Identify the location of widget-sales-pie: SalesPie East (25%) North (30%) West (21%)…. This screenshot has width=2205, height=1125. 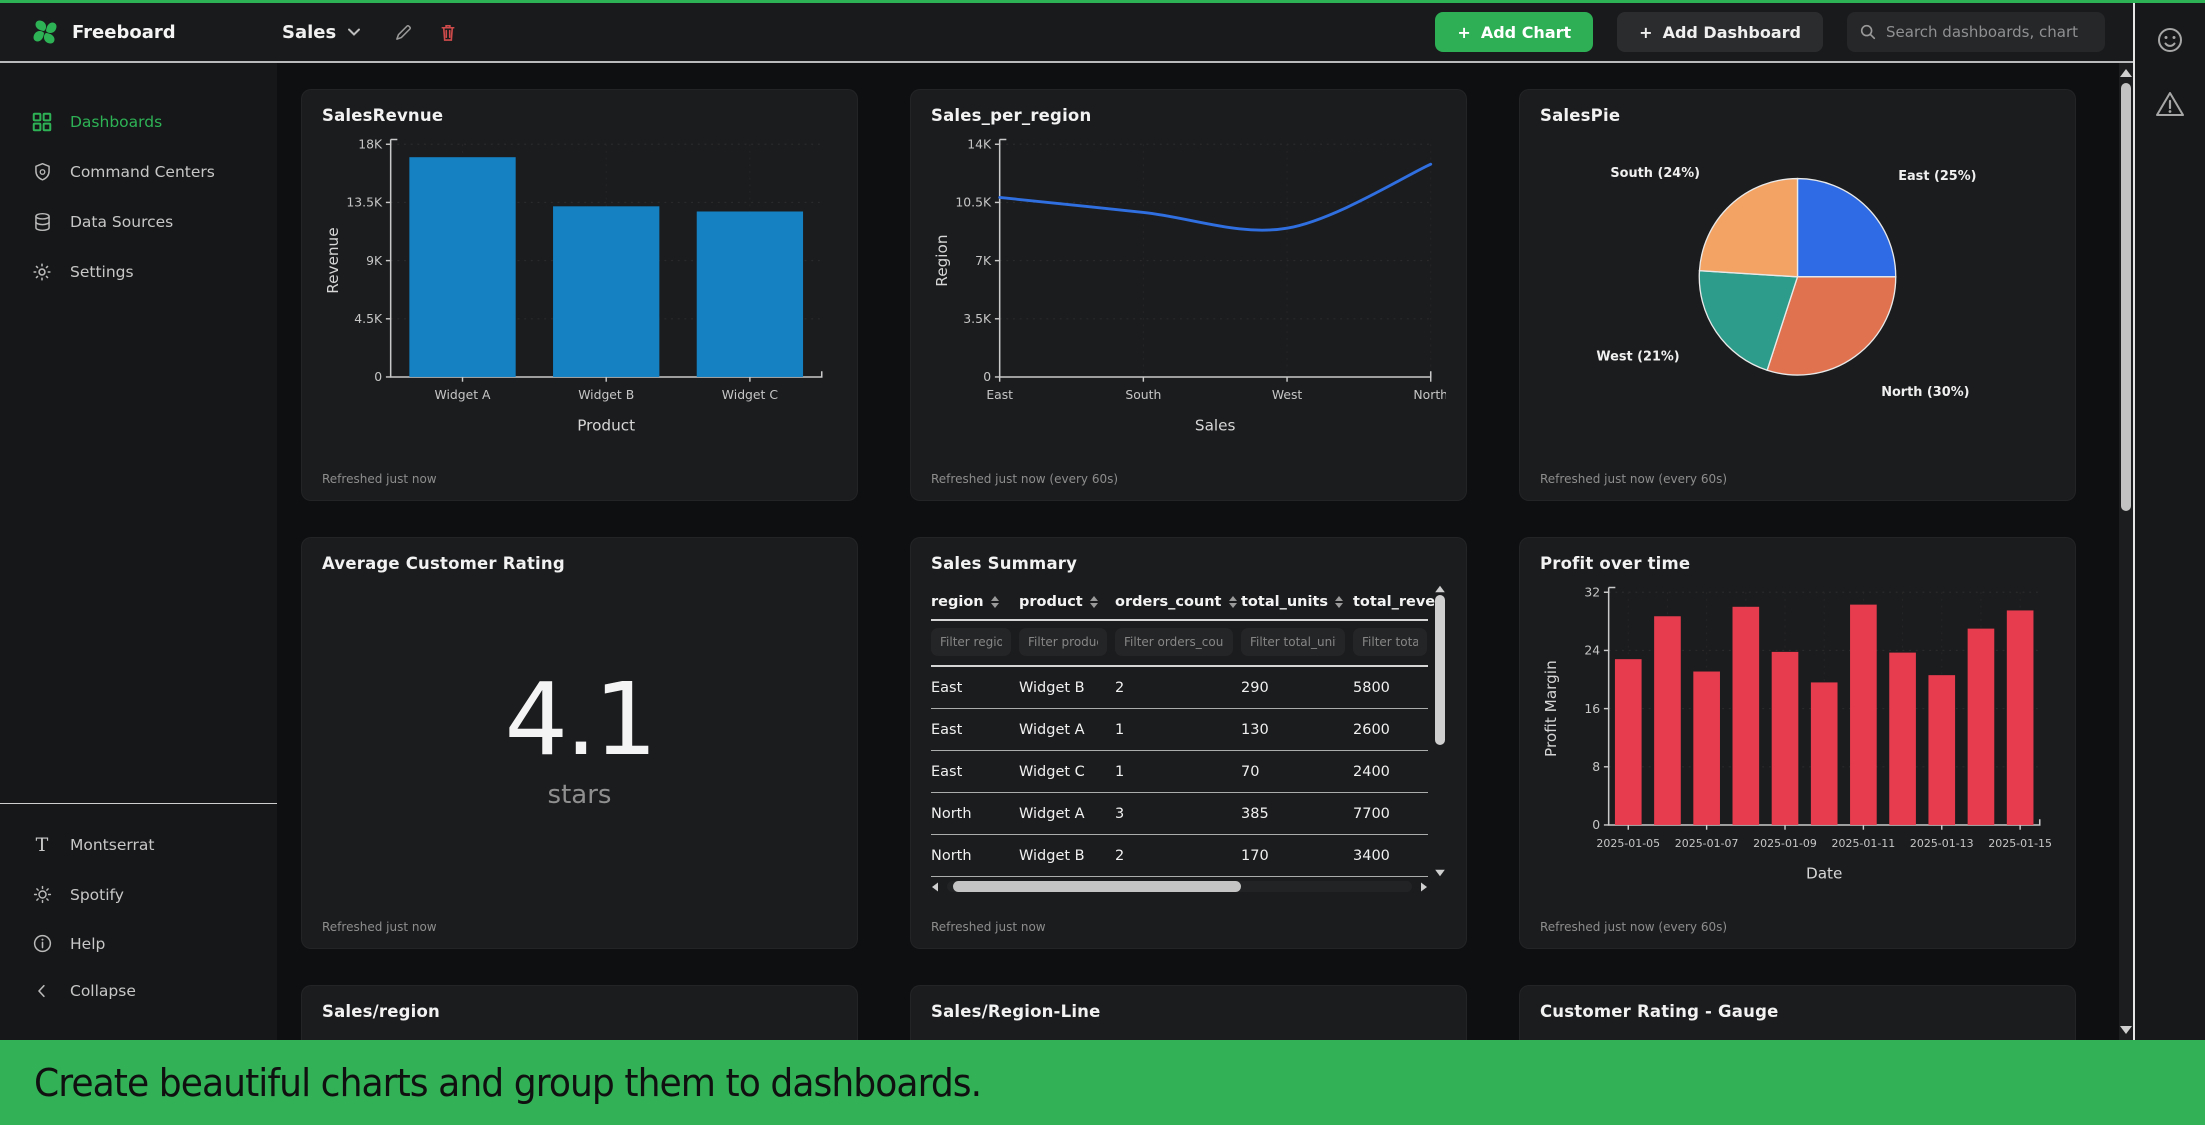
(1797, 295).